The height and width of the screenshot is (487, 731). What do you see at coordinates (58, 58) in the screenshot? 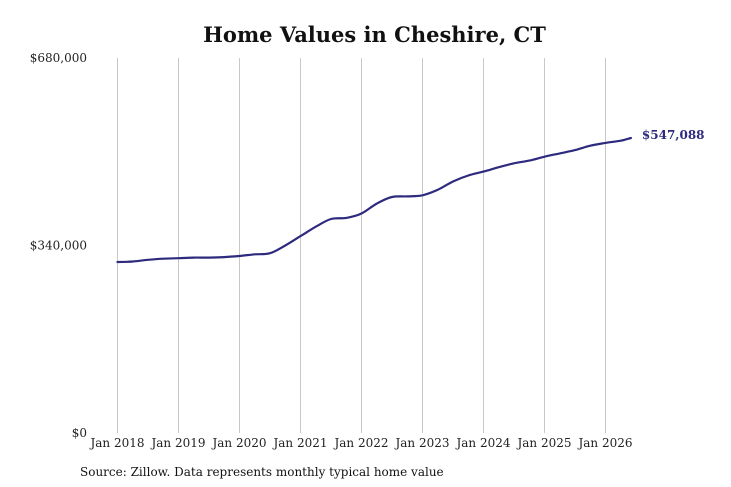
I see `y-tick-label: $680,000` at bounding box center [58, 58].